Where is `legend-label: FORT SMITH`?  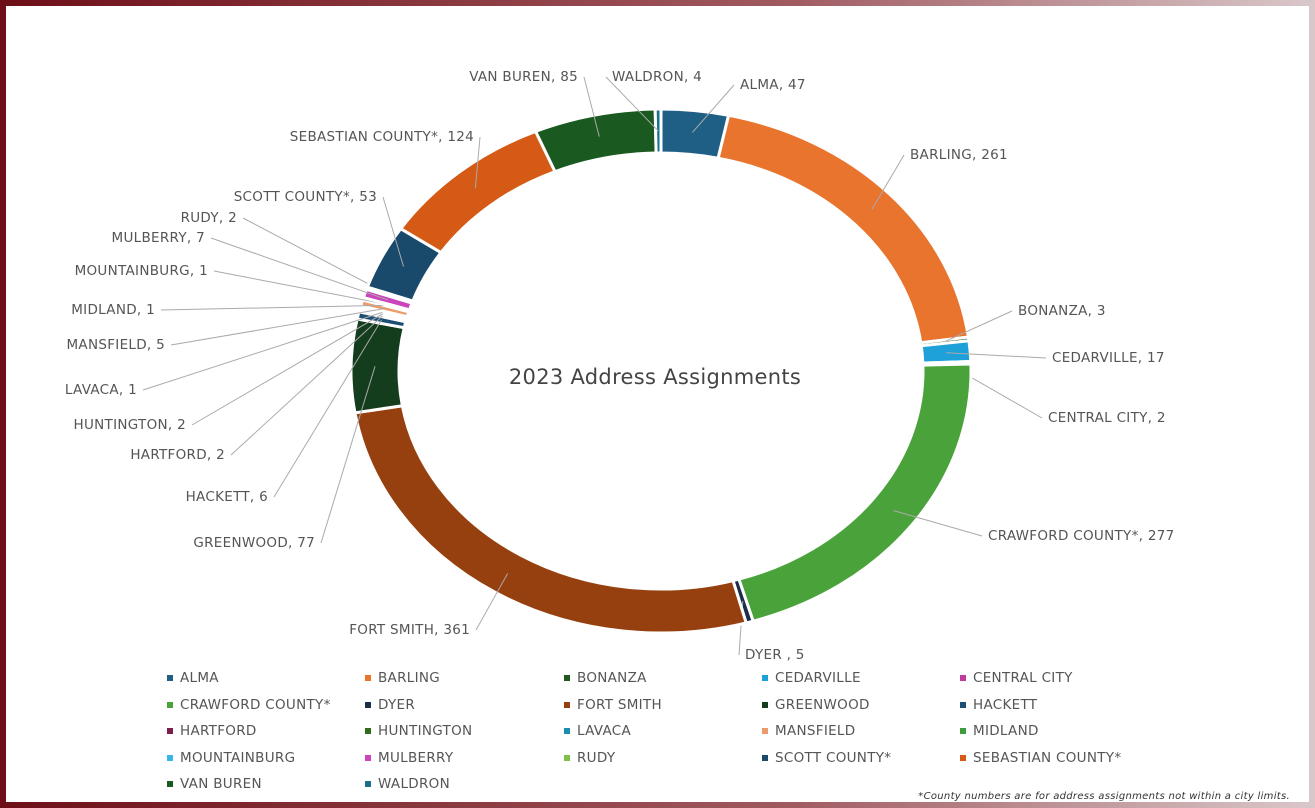
legend-label: FORT SMITH is located at coordinates (619, 705).